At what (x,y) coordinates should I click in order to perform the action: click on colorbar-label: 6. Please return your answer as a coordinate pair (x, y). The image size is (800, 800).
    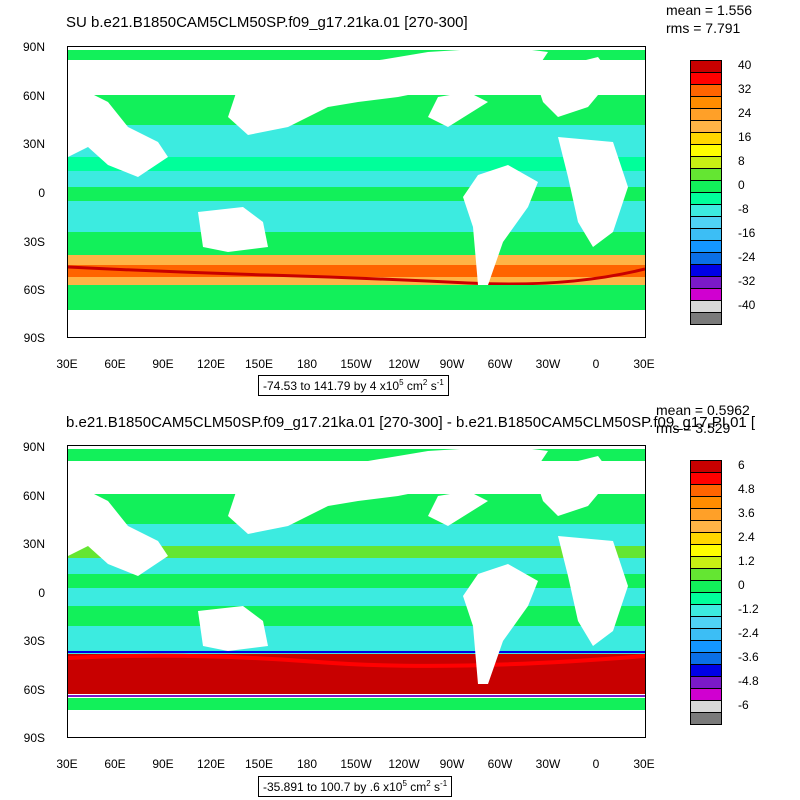
    Looking at the image, I should click on (741, 465).